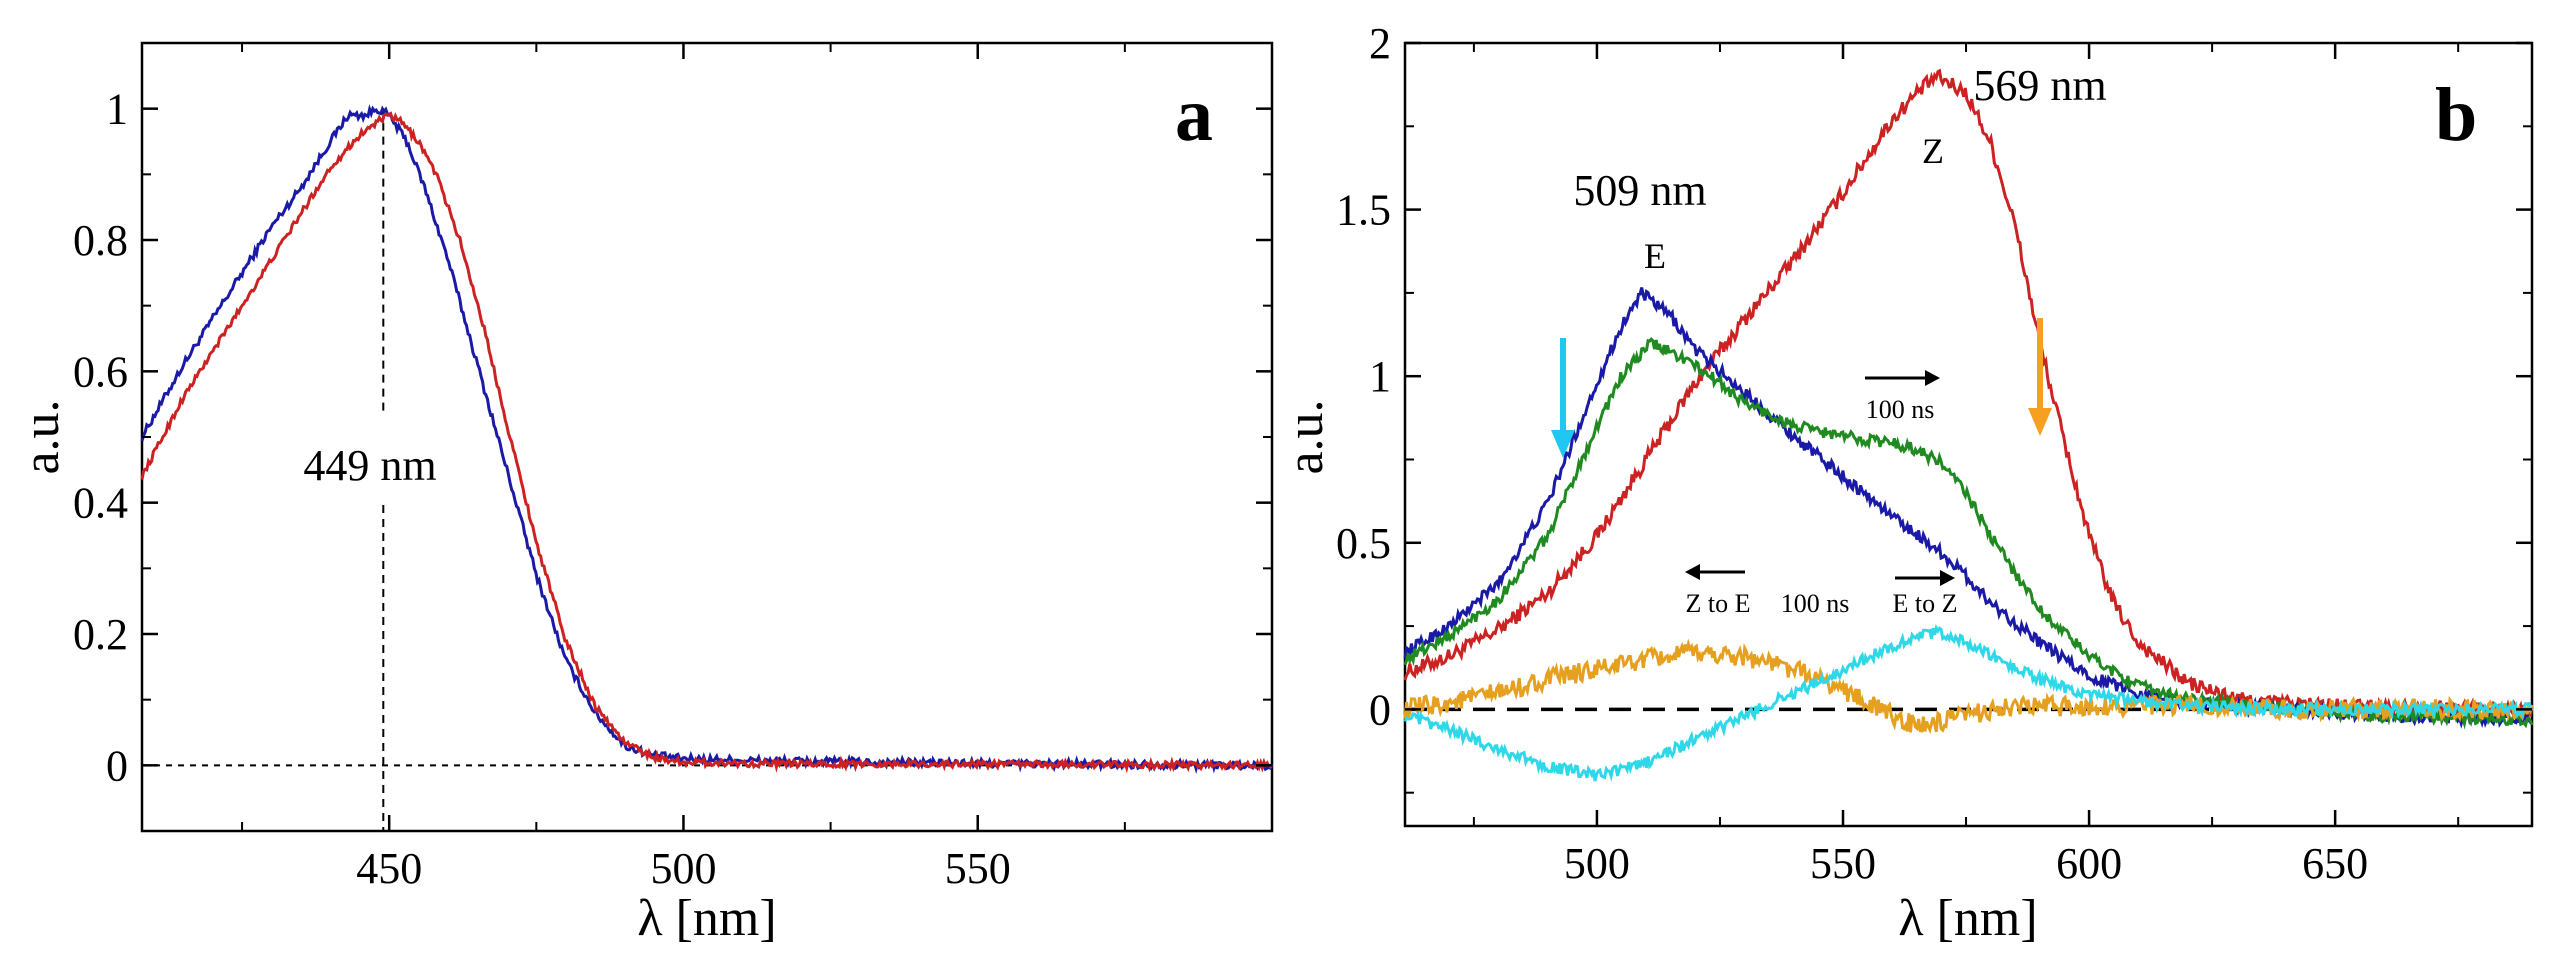  I want to click on arrow-100ns-upper, so click(1902, 378).